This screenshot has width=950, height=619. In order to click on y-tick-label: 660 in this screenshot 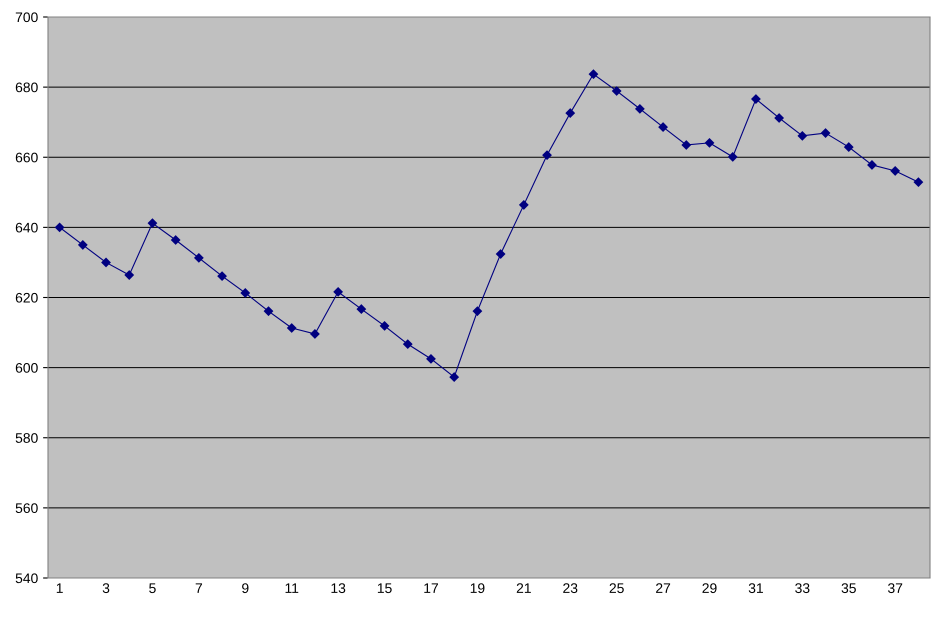, I will do `click(27, 157)`.